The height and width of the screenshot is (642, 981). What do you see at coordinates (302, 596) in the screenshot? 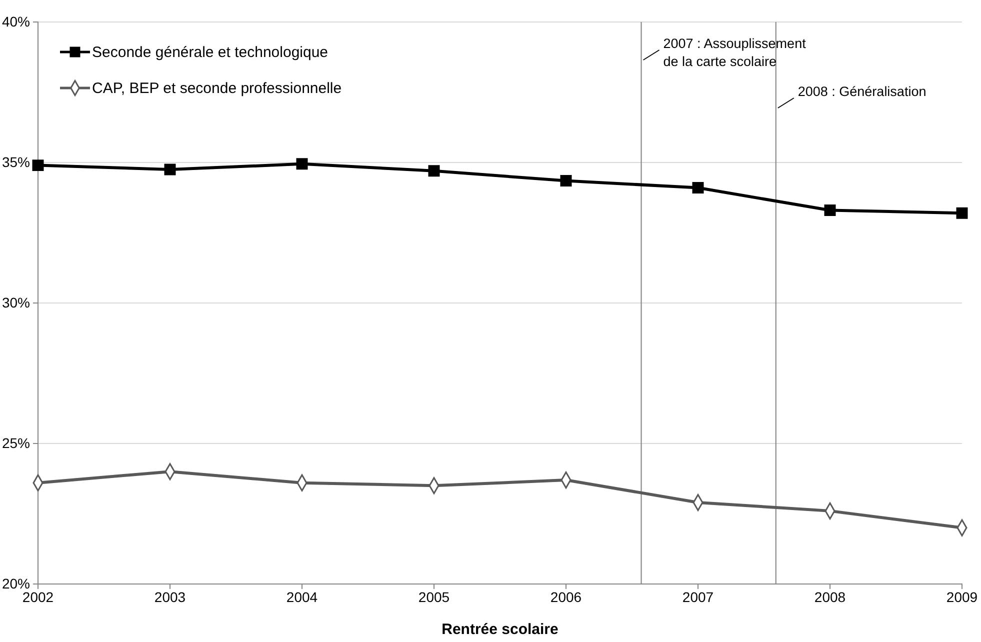
I see `x-tick-label: 2004` at bounding box center [302, 596].